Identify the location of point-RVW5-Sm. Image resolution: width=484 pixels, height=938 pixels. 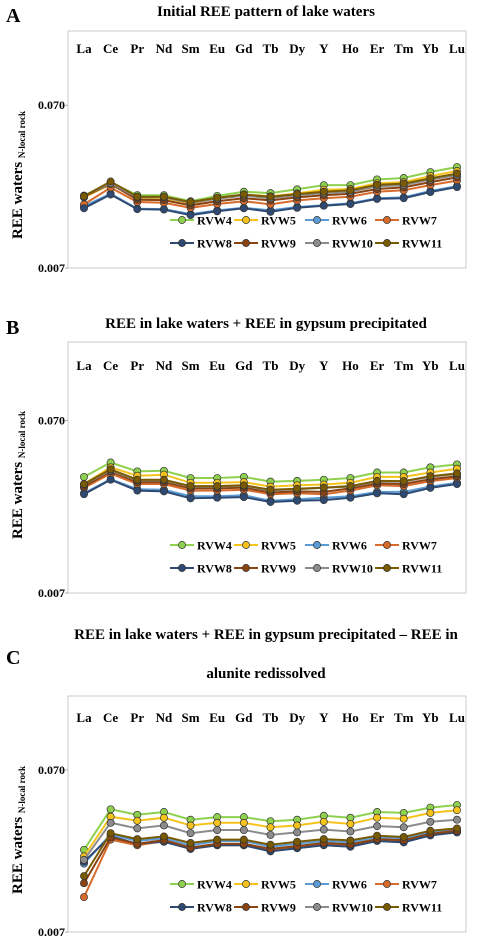
(190, 825).